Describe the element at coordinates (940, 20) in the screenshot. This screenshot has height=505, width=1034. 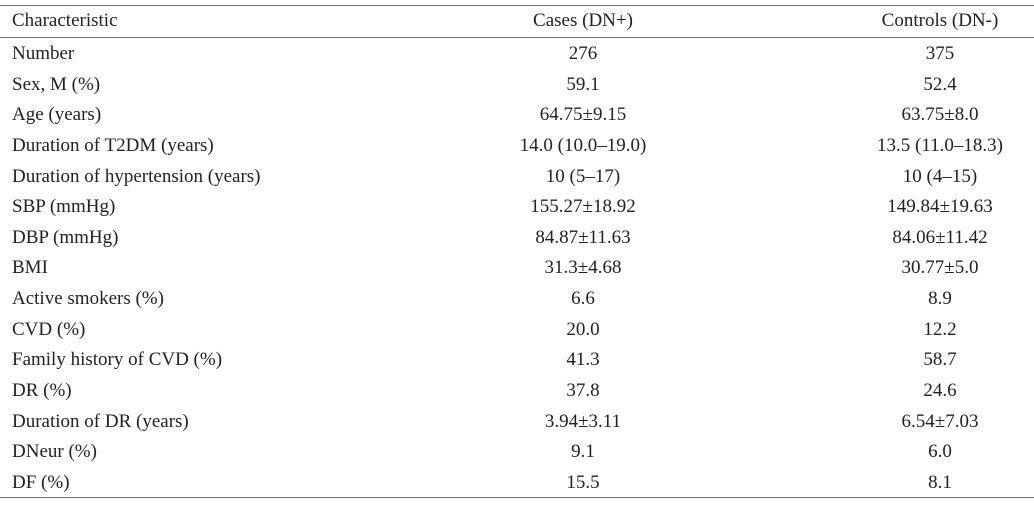
I see `header-cell: Controls (DN-)` at that location.